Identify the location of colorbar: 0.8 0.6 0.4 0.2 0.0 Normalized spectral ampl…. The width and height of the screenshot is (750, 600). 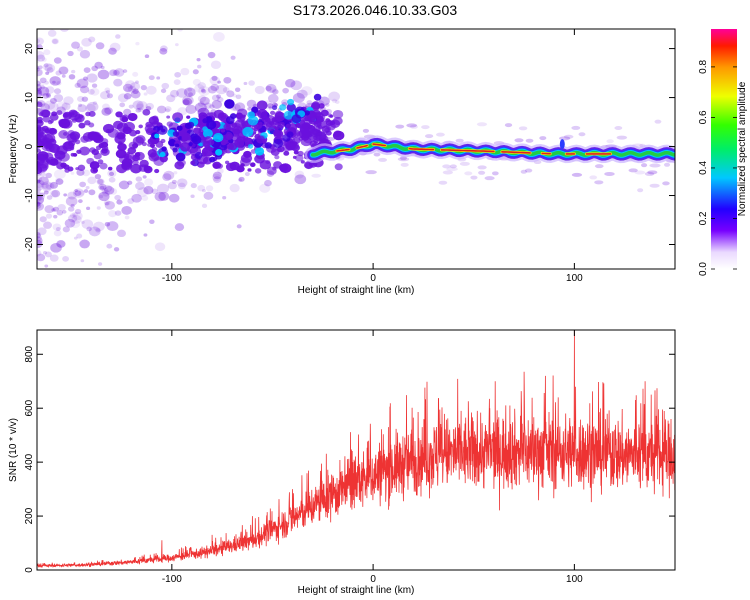
(723, 152).